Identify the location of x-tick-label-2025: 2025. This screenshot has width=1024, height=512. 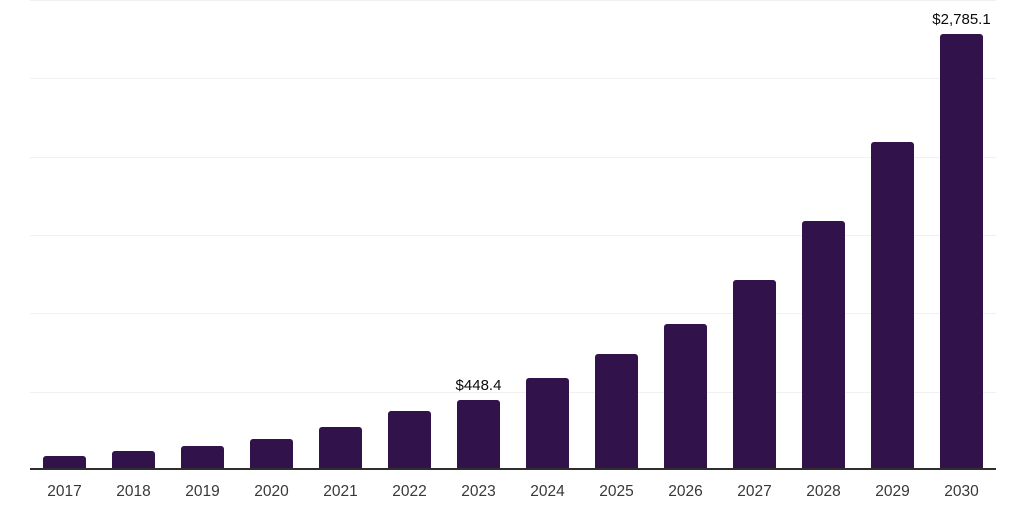
(616, 491).